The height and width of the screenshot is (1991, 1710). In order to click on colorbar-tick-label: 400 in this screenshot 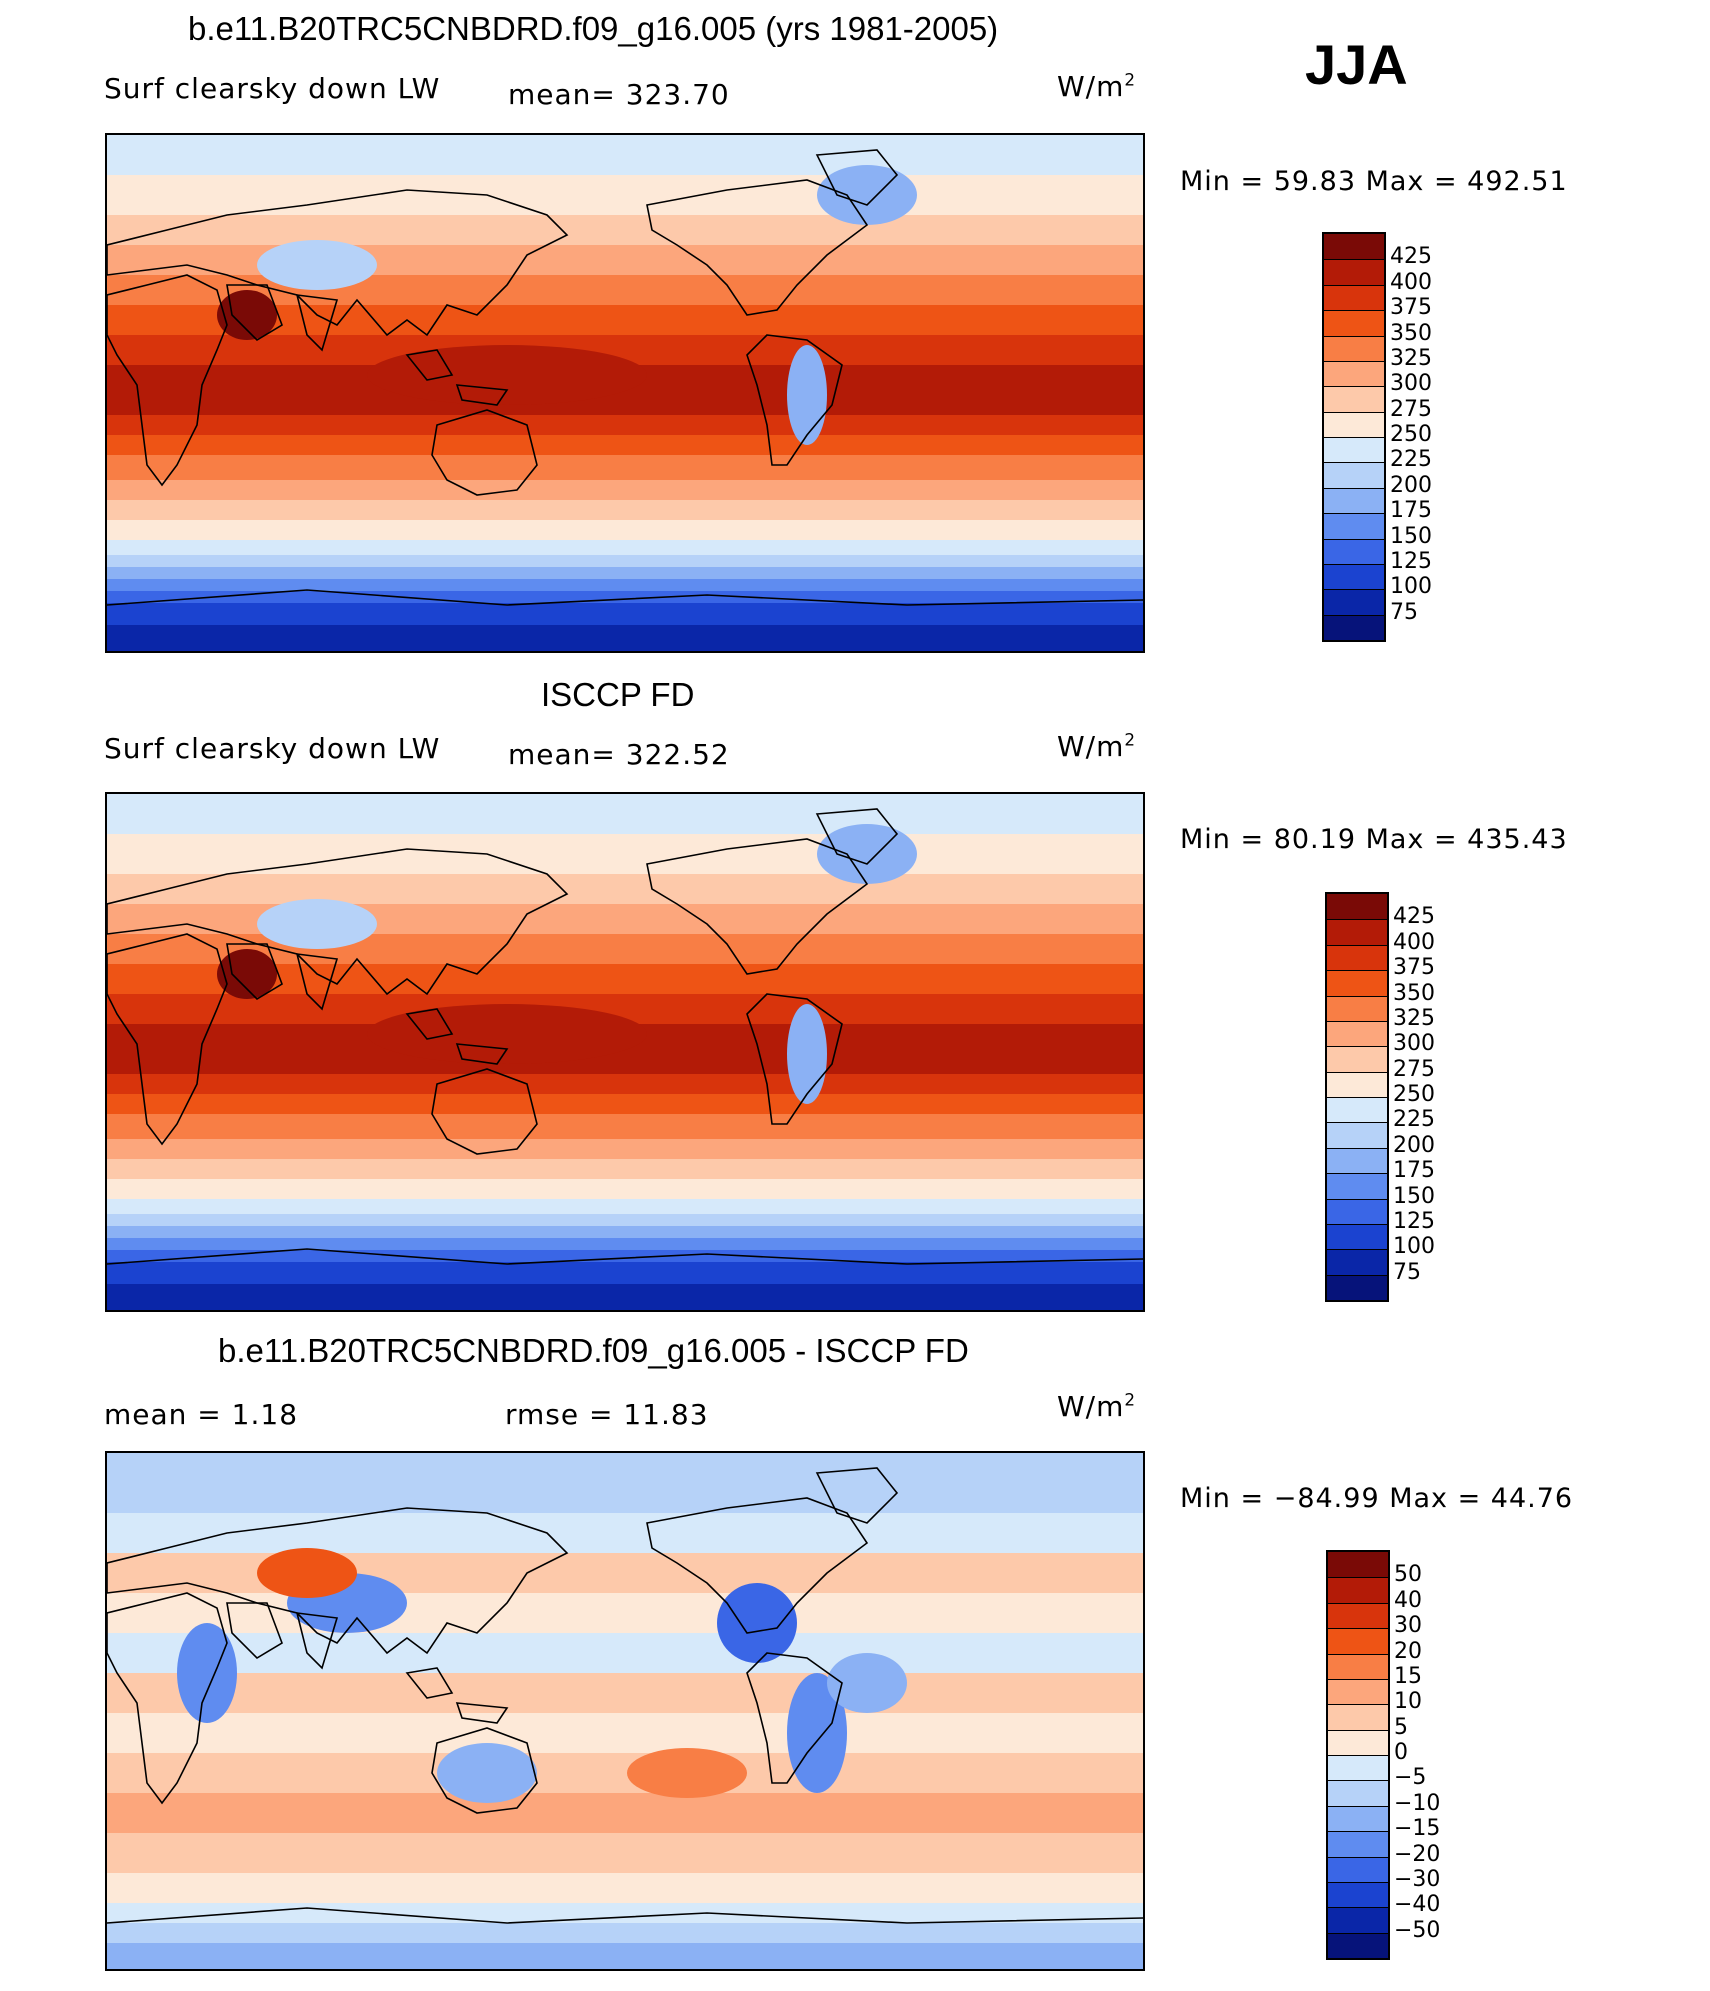, I will do `click(1414, 942)`.